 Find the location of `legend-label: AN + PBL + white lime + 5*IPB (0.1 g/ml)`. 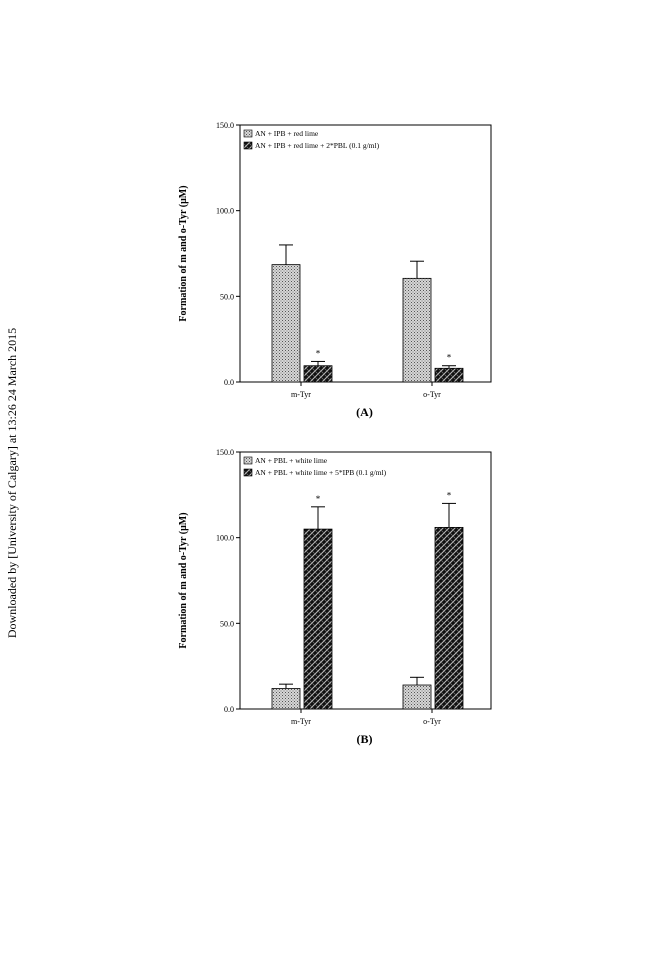

legend-label: AN + PBL + white lime + 5*IPB (0.1 g/ml) is located at coordinates (321, 472).